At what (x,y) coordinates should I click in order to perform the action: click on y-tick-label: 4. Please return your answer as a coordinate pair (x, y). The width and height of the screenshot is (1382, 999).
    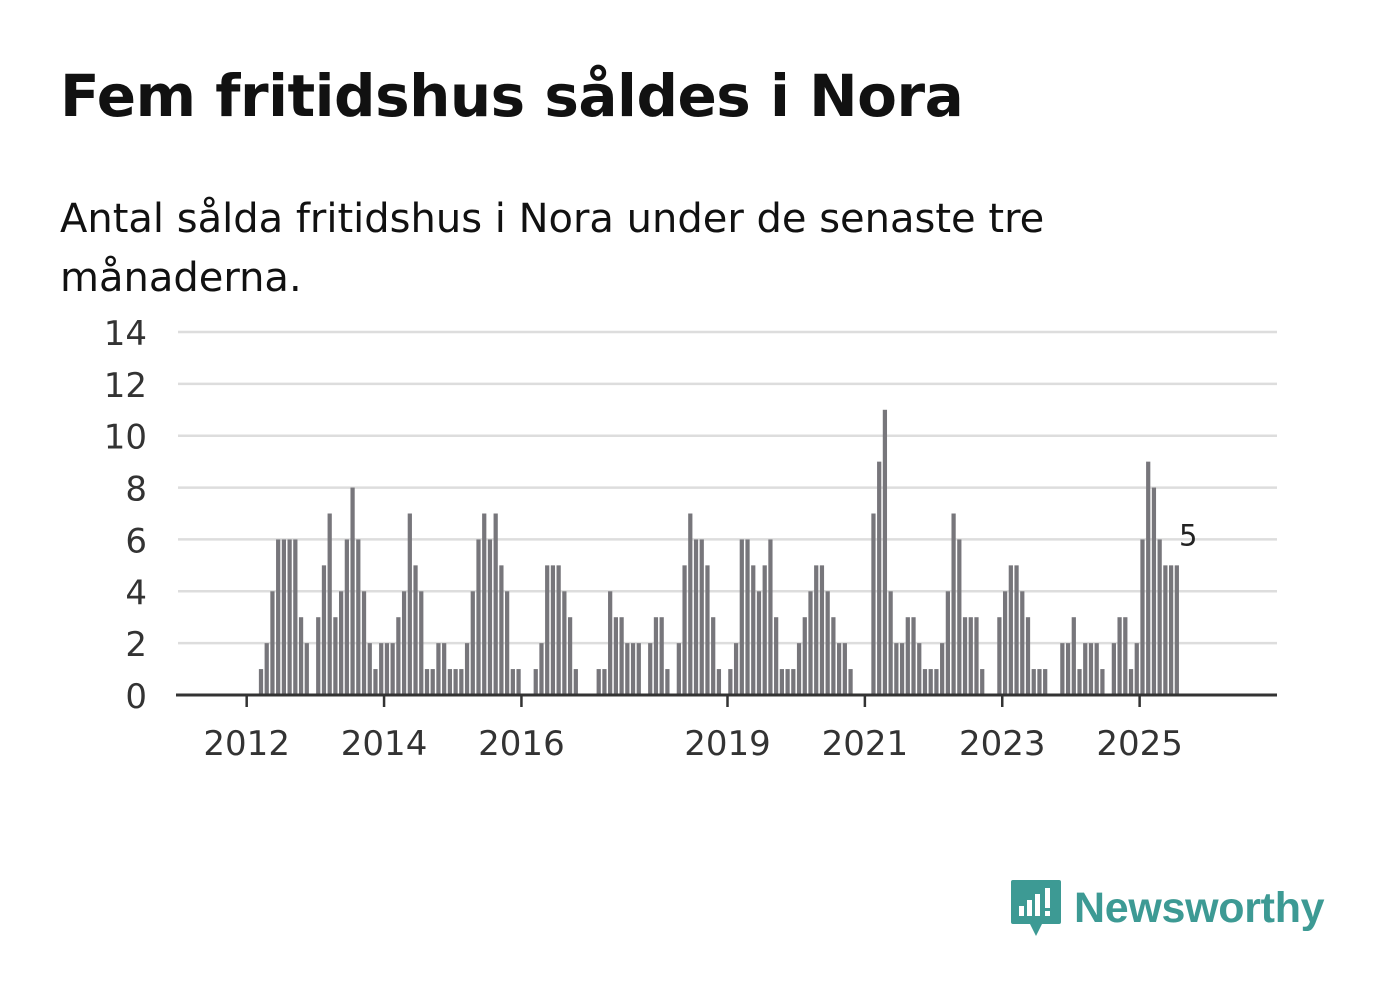
    Looking at the image, I should click on (136, 593).